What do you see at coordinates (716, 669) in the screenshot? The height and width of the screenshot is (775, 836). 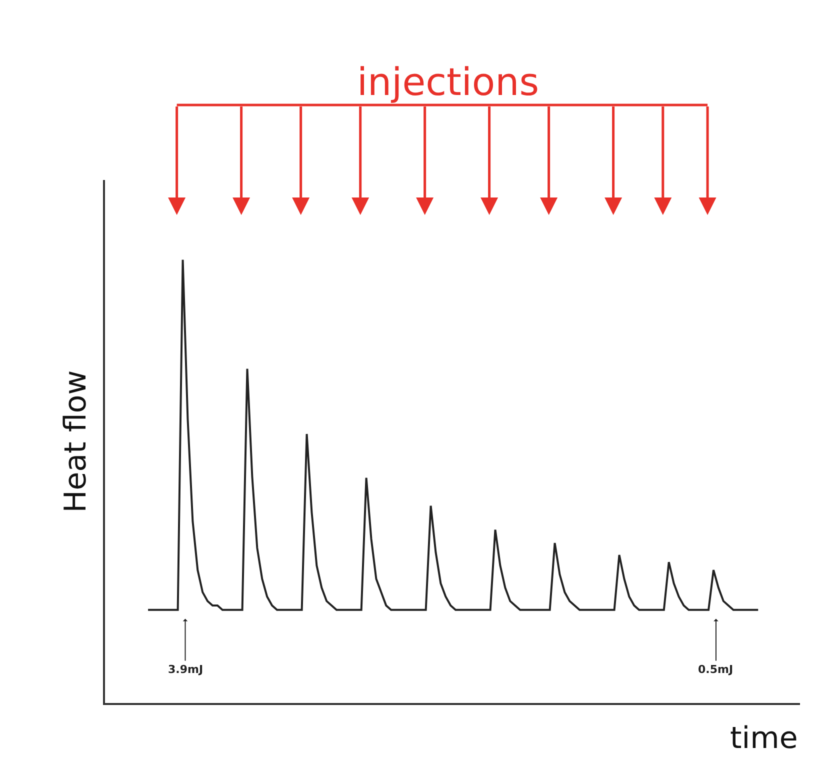 I see `annotation: 0.5mJ` at bounding box center [716, 669].